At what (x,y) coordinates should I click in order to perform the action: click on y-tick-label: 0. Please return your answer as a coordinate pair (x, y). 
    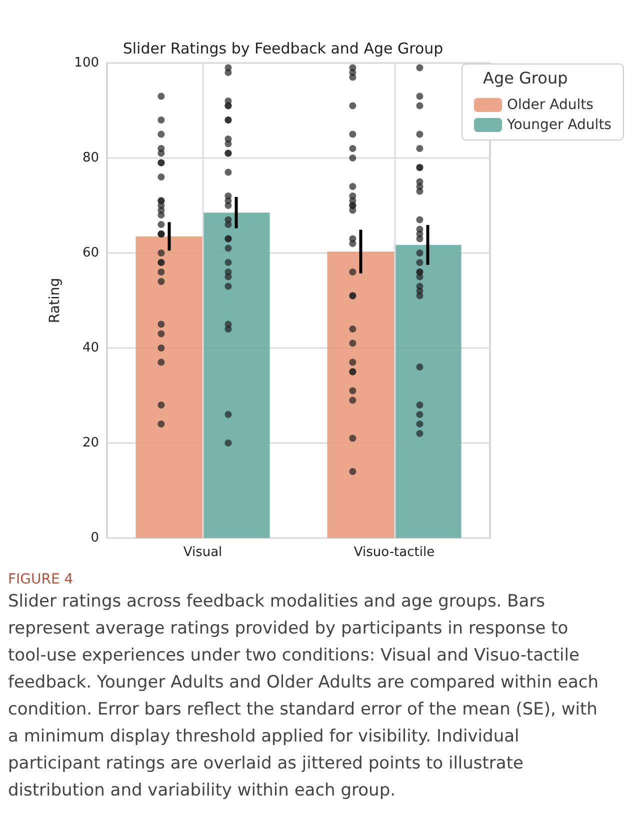
    Looking at the image, I should click on (94, 538).